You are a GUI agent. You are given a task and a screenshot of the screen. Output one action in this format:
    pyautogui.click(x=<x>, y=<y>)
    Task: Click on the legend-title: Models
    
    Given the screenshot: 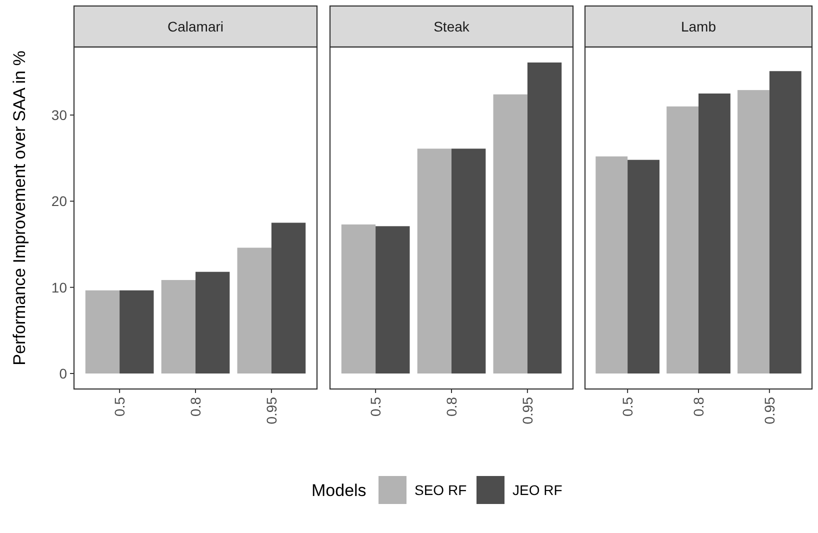 What is the action you would take?
    pyautogui.click(x=339, y=490)
    